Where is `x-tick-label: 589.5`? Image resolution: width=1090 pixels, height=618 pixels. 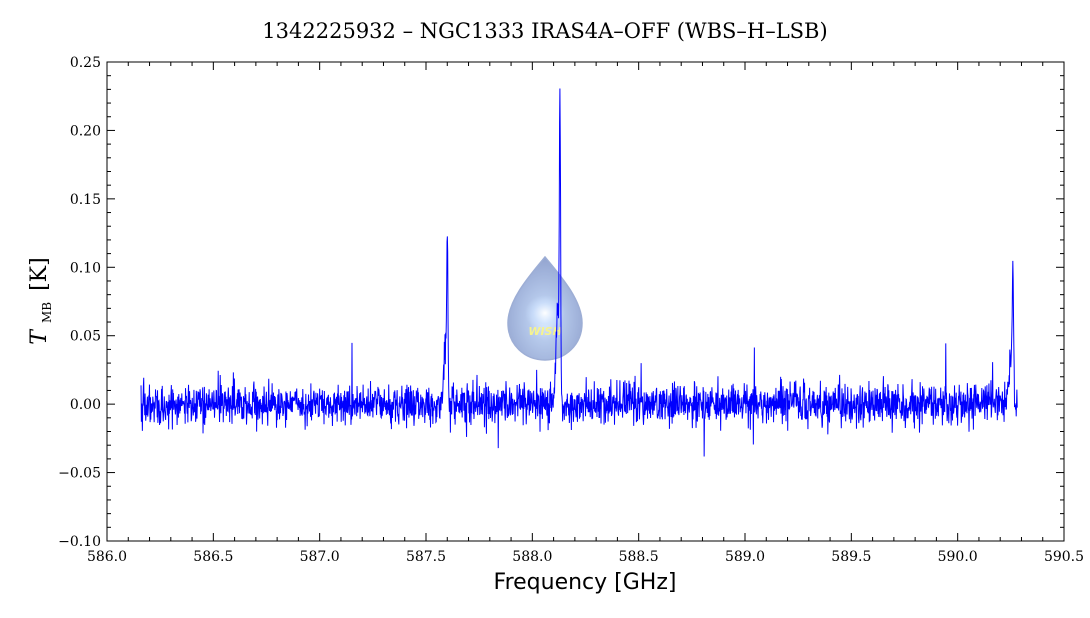
x-tick-label: 589.5 is located at coordinates (851, 557).